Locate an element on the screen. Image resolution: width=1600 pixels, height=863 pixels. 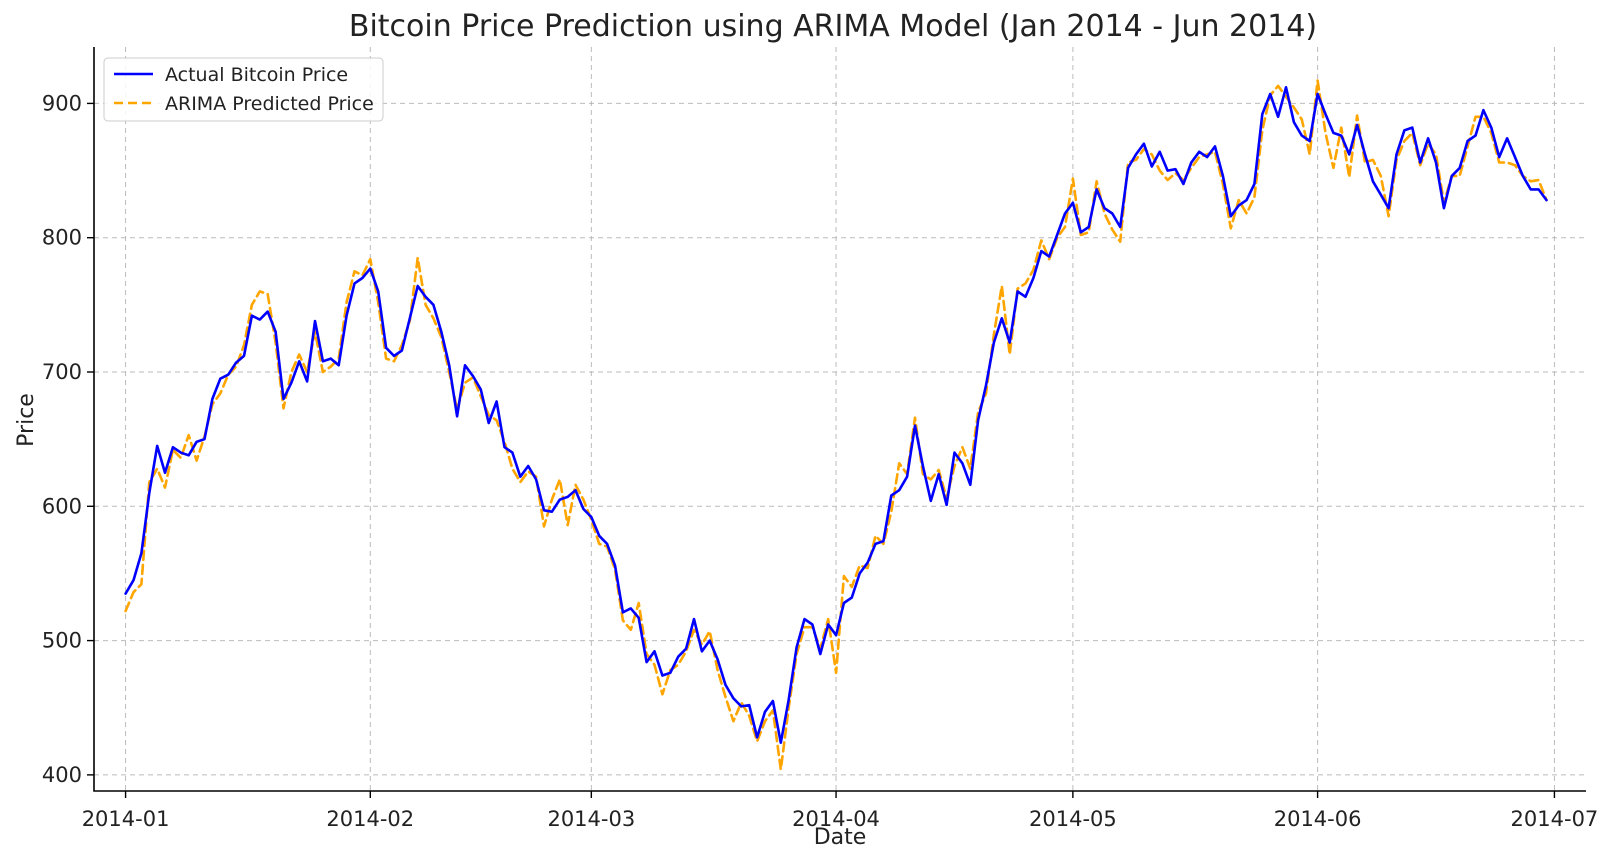
y-tick-label: 500 is located at coordinates (62, 641).